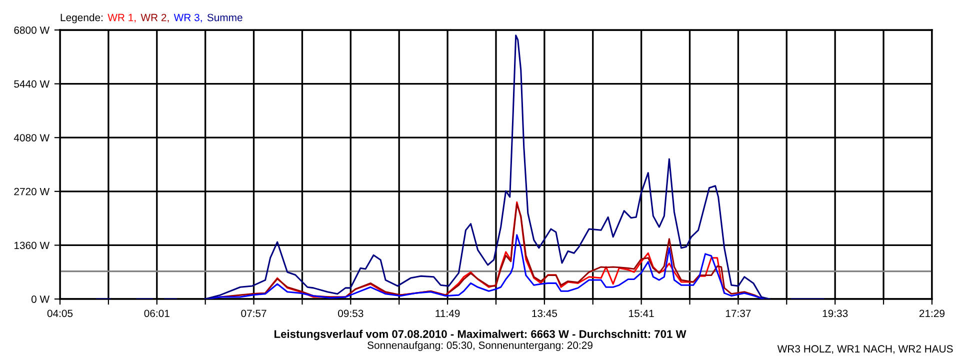 This screenshot has width=960, height=360. Describe the element at coordinates (480, 335) in the screenshot. I see `text: Leistungsverlauf vom 07.08.2010 - Maximalwert: 6663 W - Durchschnitt: 701 W` at that location.